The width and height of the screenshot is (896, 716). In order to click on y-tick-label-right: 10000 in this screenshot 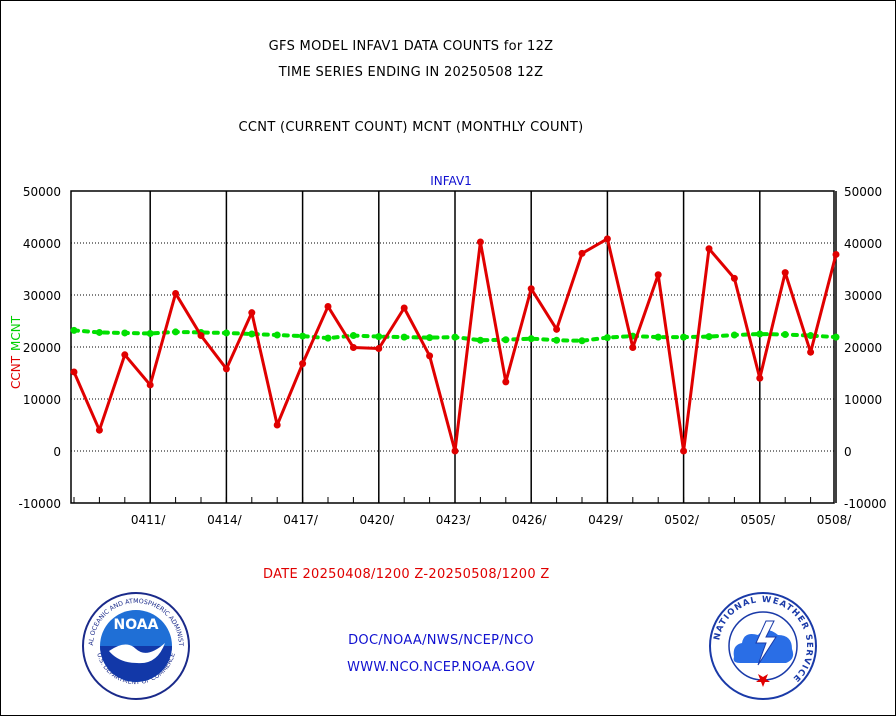, I will do `click(863, 400)`.